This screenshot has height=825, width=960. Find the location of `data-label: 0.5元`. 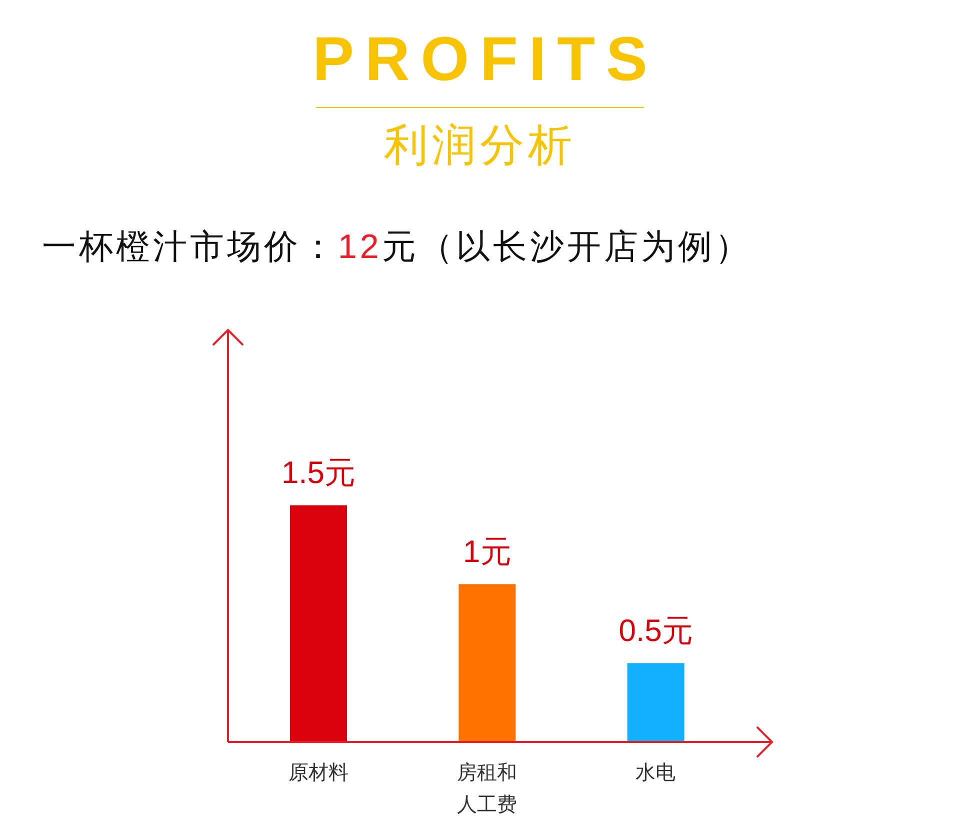

data-label: 0.5元 is located at coordinates (655, 630).